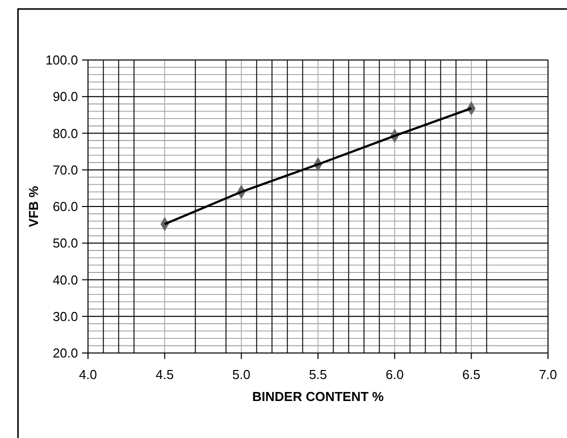  I want to click on y-tick-label: 100.0, so click(61, 60).